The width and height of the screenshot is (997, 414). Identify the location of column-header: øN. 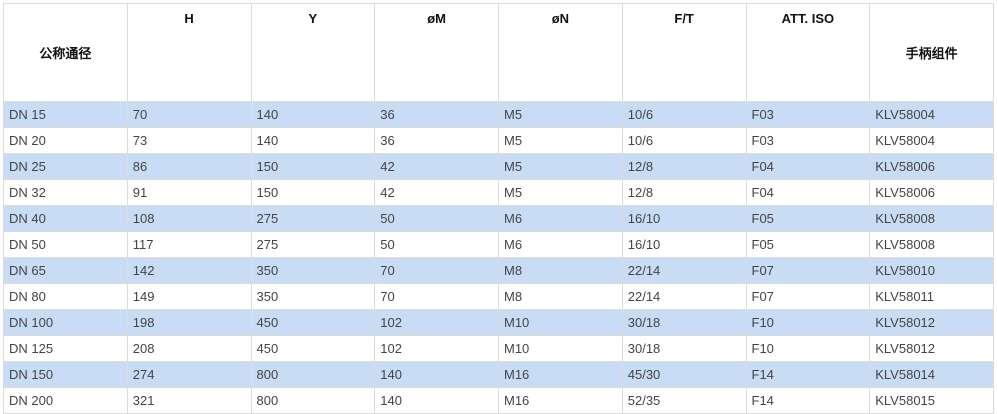
(560, 52).